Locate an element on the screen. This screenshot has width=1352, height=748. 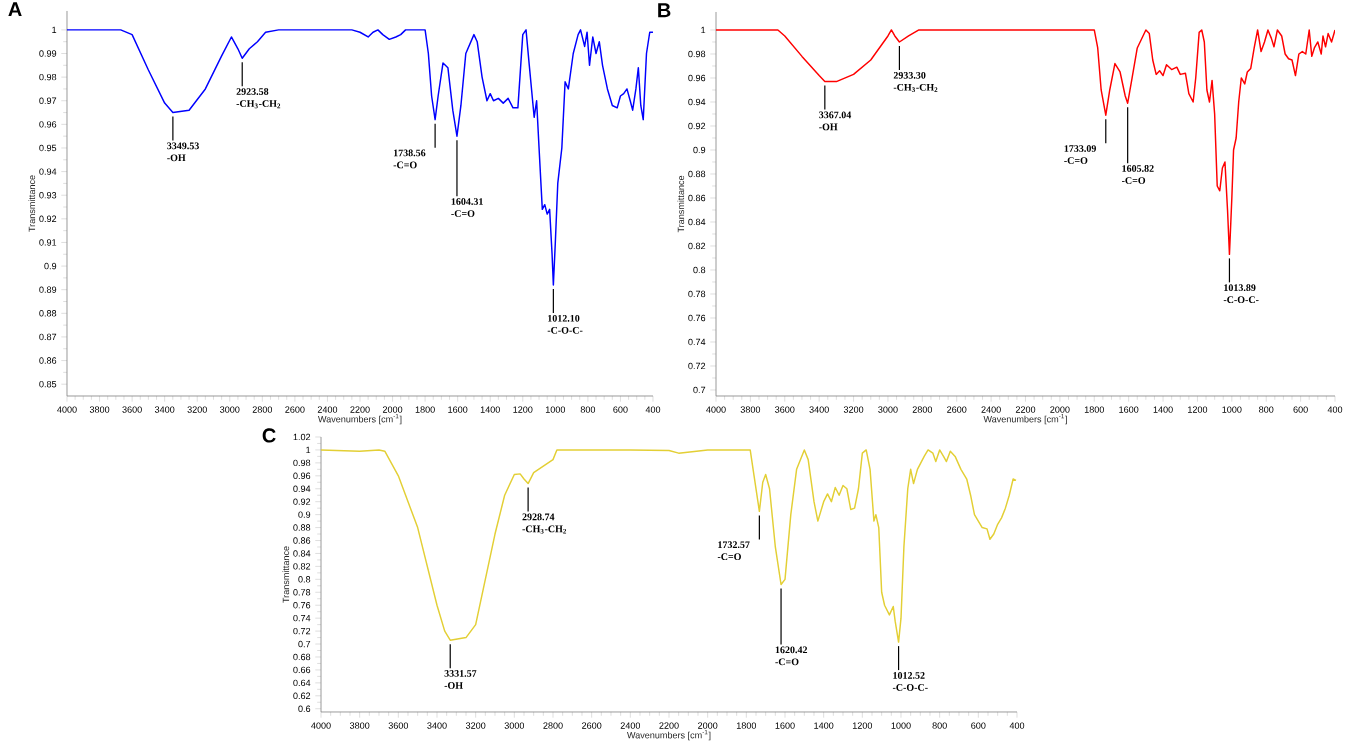
y-tick-label: 0.85 is located at coordinates (48, 384).